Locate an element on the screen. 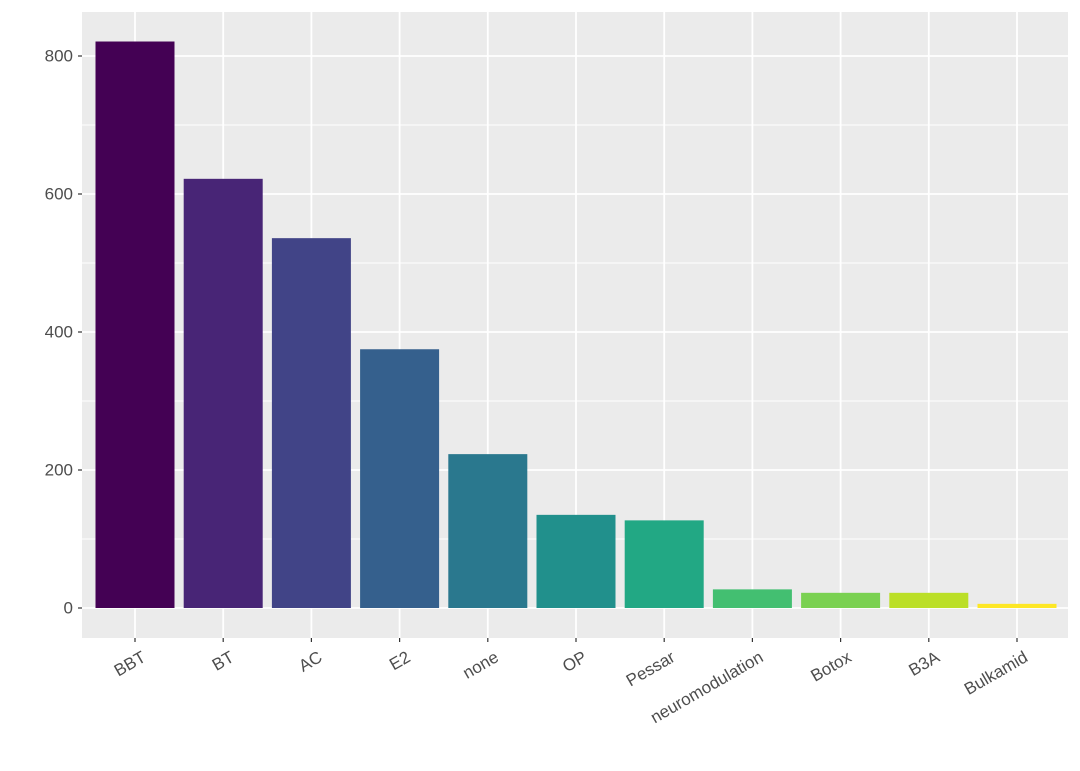 This screenshot has width=1080, height=771. bar-B3A is located at coordinates (929, 600).